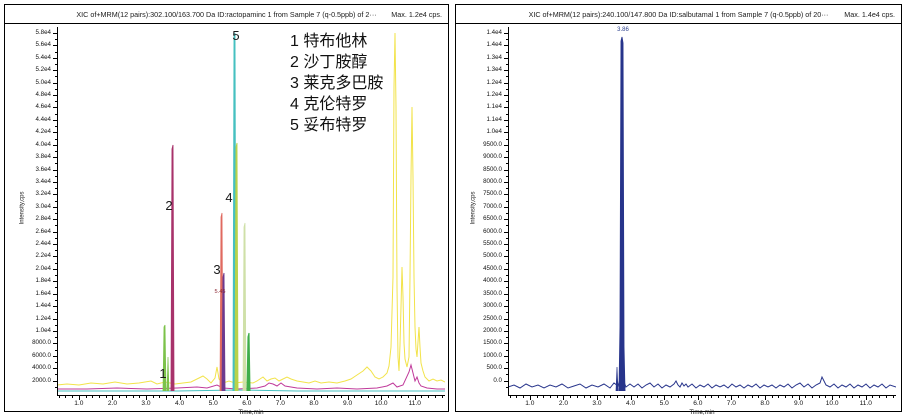 This screenshot has height=416, width=906. What do you see at coordinates (492, 281) in the screenshot?
I see `panel-right-y-tick-label: 4000.0` at bounding box center [492, 281].